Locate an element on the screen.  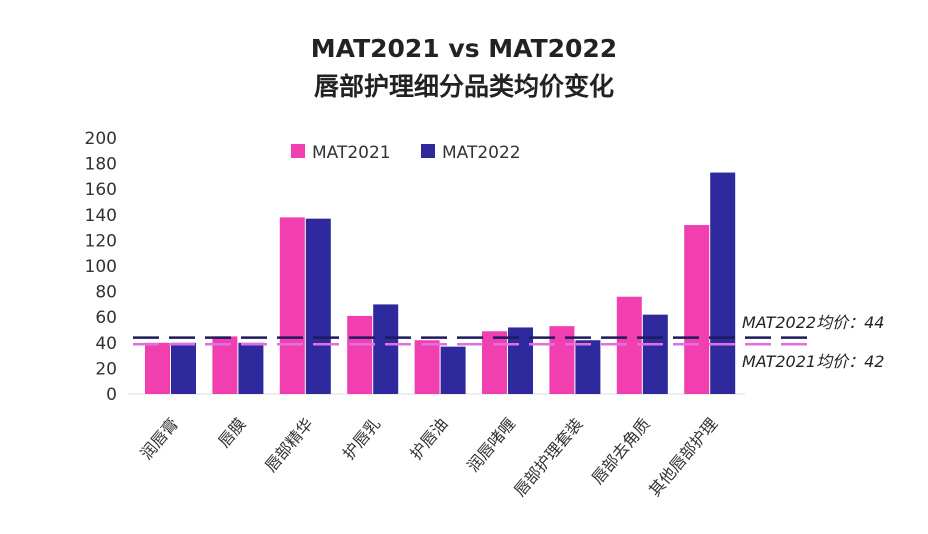
x-tick-label: 护唇乳 is located at coordinates (361, 438).